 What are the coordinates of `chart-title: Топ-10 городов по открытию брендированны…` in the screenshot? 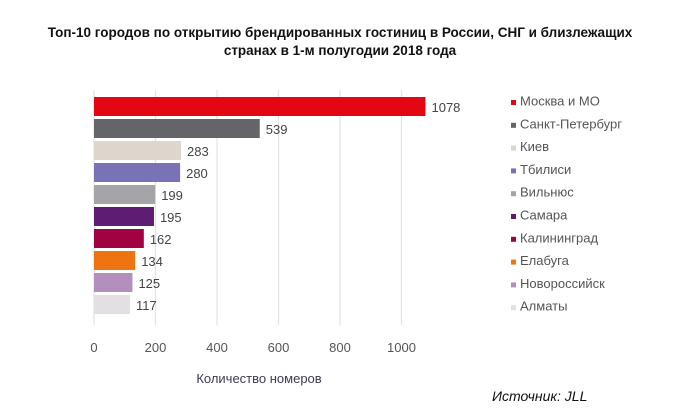 It's located at (340, 42).